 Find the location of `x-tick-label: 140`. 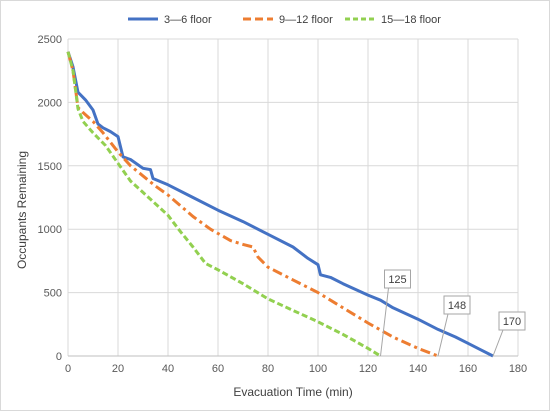

x-tick-label: 140 is located at coordinates (418, 369).